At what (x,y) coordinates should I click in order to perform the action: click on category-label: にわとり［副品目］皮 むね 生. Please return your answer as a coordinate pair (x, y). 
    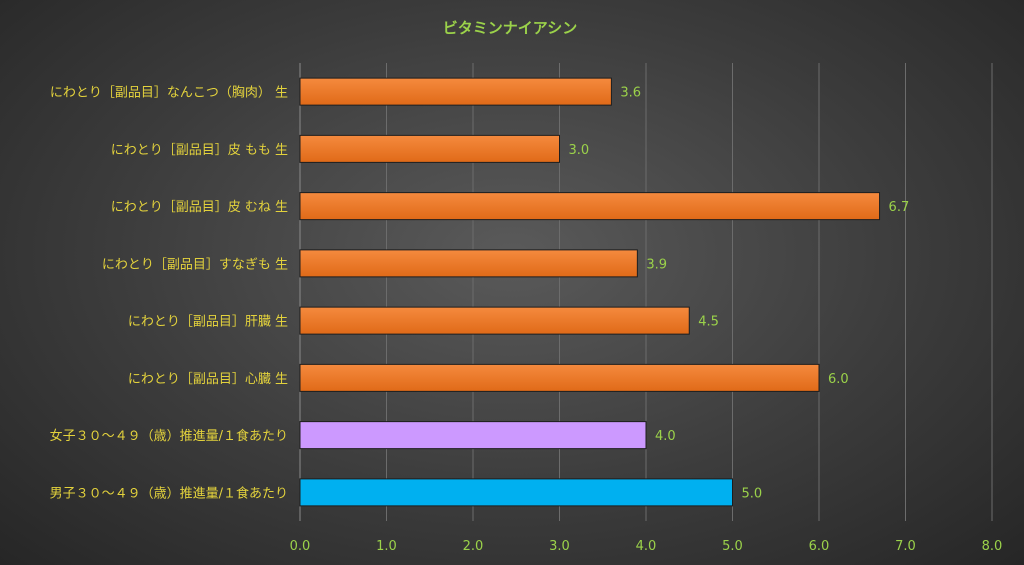
    Looking at the image, I should click on (199, 207).